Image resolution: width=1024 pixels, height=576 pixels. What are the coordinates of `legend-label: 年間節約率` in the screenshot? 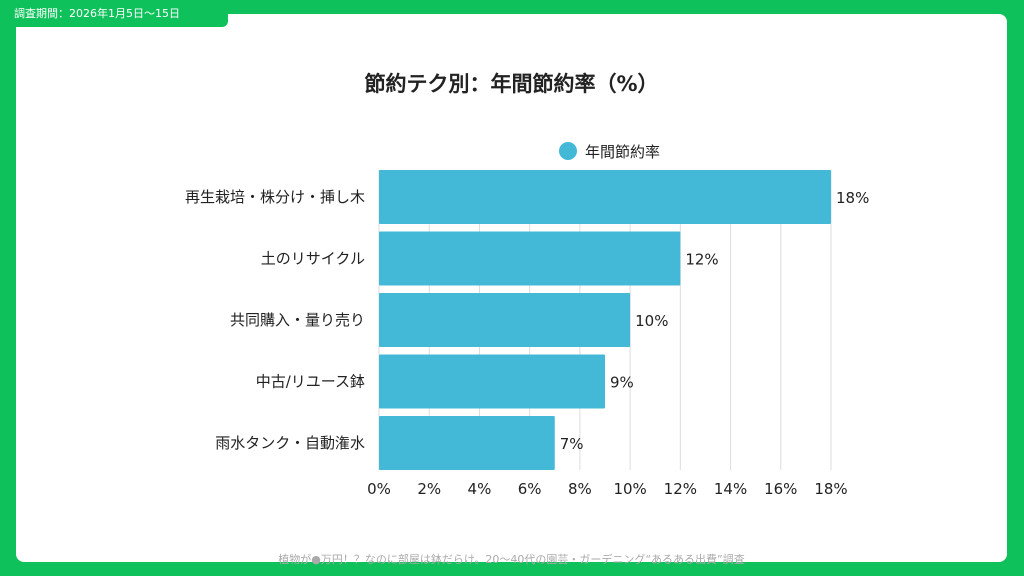 It's located at (623, 151).